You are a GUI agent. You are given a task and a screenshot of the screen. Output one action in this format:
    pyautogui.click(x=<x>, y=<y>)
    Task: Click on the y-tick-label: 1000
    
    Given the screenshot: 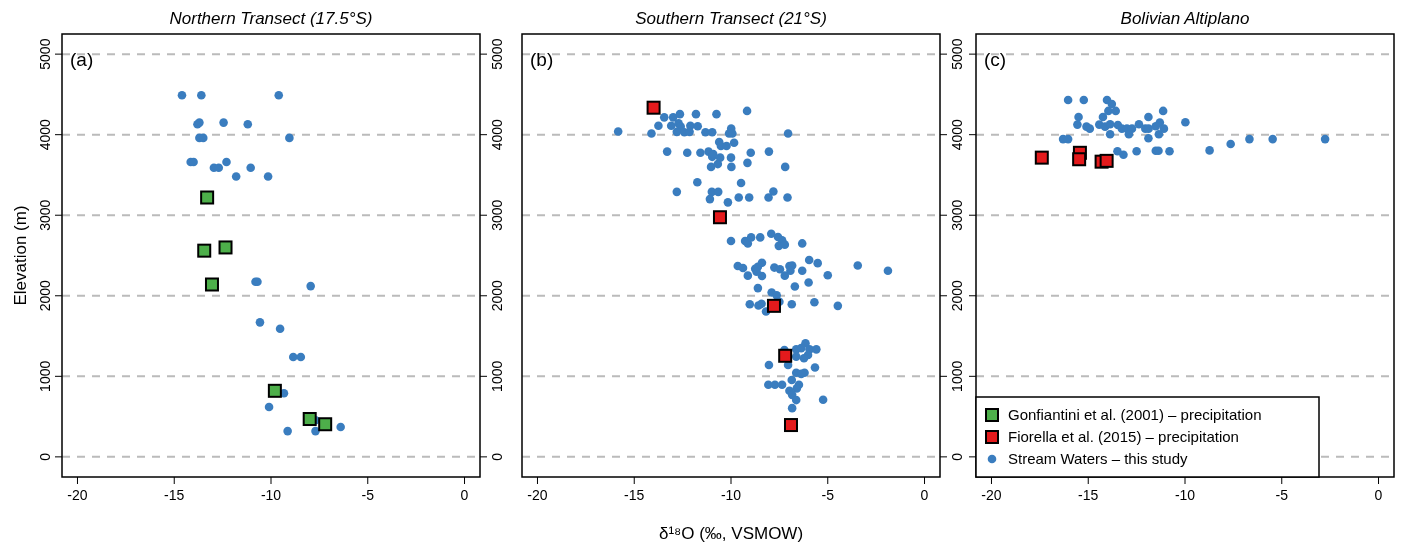 What is the action you would take?
    pyautogui.click(x=45, y=376)
    